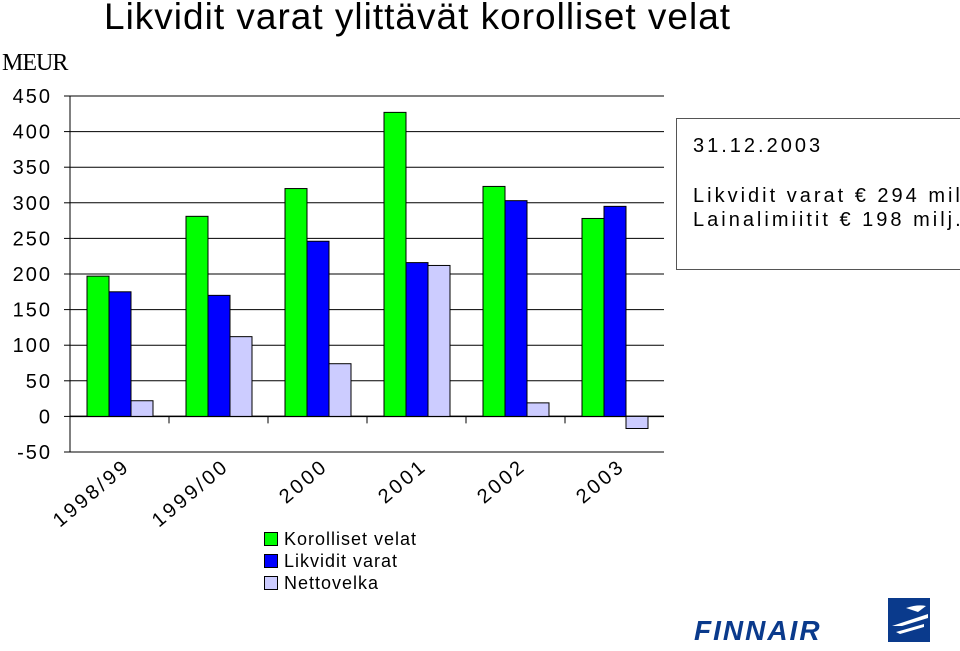 The height and width of the screenshot is (651, 960). What do you see at coordinates (32, 311) in the screenshot?
I see `y-tick-label: 150` at bounding box center [32, 311].